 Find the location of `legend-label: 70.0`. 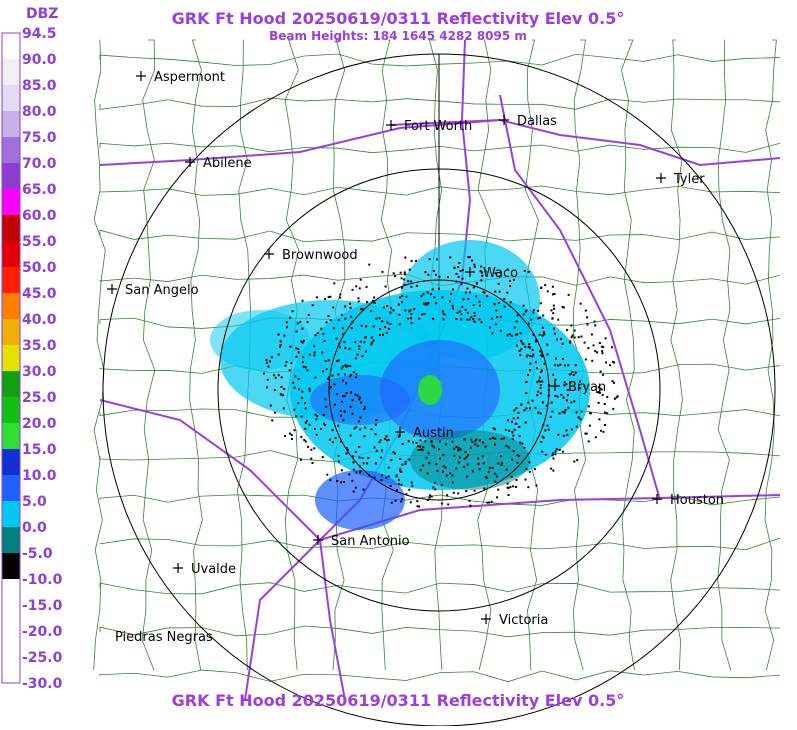

legend-label: 70.0 is located at coordinates (39, 164).